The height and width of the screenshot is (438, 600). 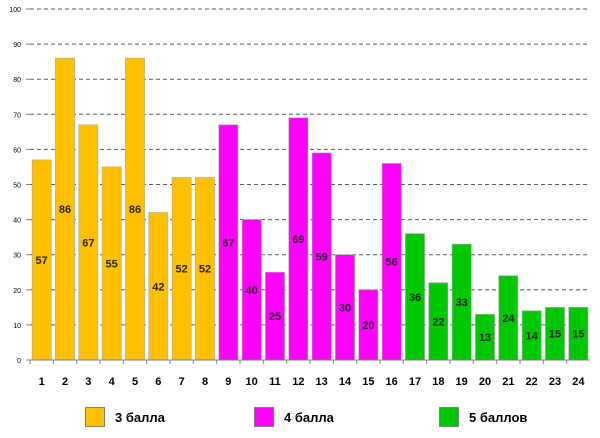 I want to click on x-tick-label-21: 21, so click(x=508, y=382).